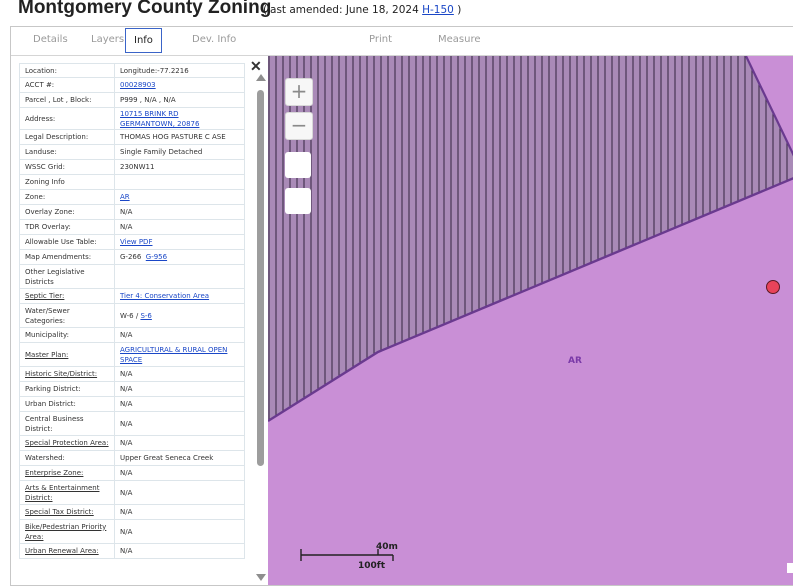  What do you see at coordinates (132, 315) in the screenshot?
I see `info-row: Water/Sewer Categories: W-6 / S-6` at bounding box center [132, 315].